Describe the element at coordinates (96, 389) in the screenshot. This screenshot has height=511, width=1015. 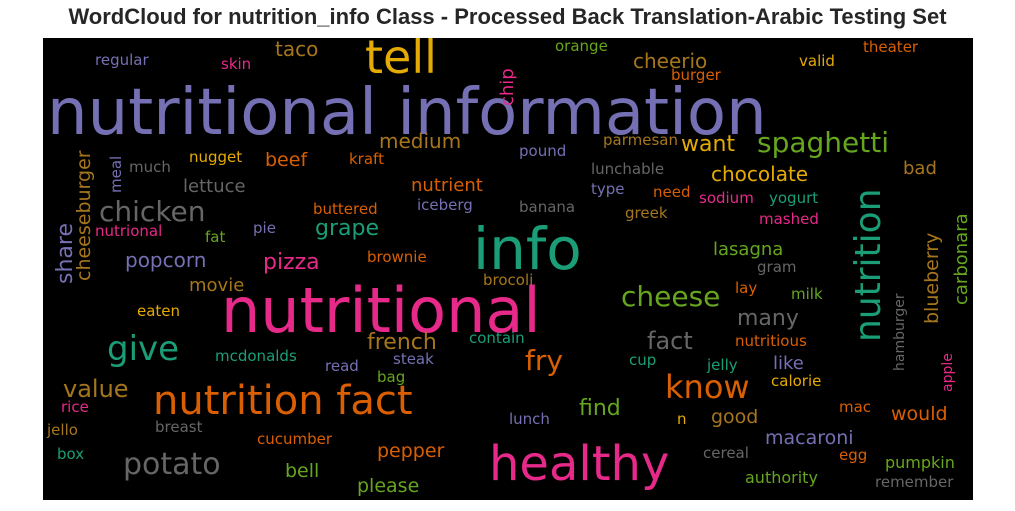
I see `word-value: value` at that location.